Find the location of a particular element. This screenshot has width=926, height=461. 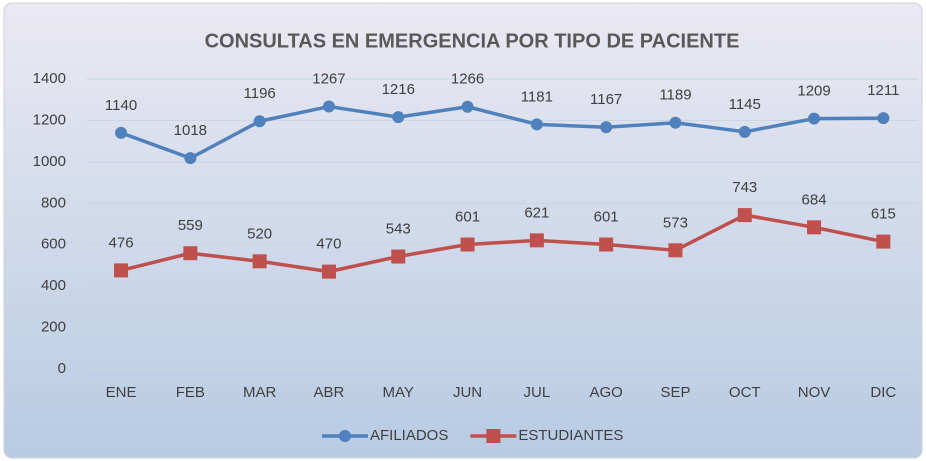

data-label: 1018 is located at coordinates (190, 130).